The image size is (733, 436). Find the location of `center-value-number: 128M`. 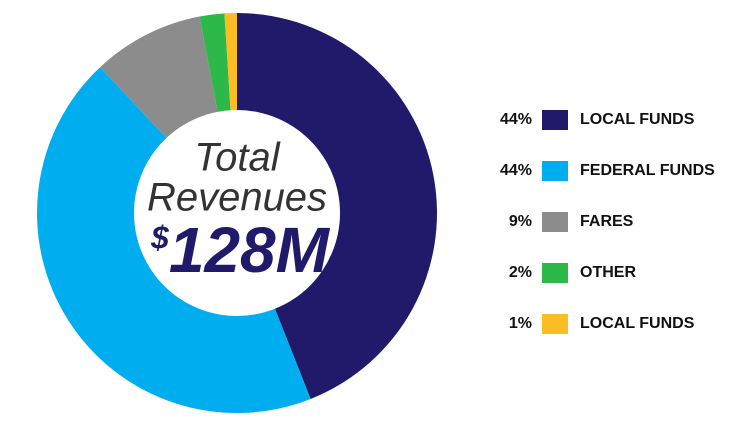

center-value-number: 128M is located at coordinates (250, 250).